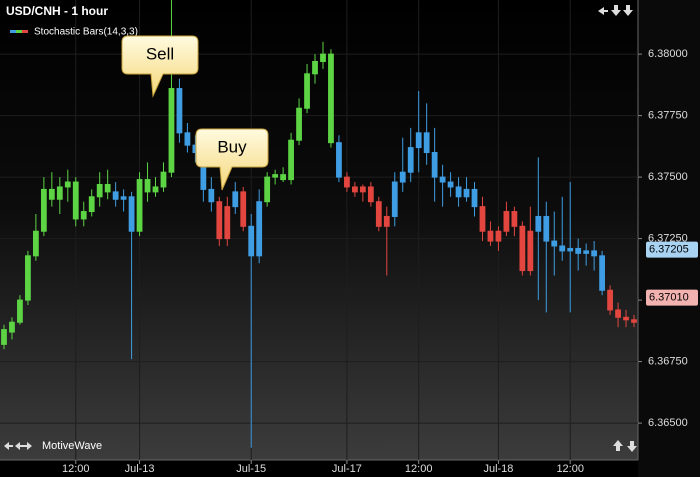 Image resolution: width=700 pixels, height=477 pixels. I want to click on y-tick-label: 6.36750, so click(668, 362).